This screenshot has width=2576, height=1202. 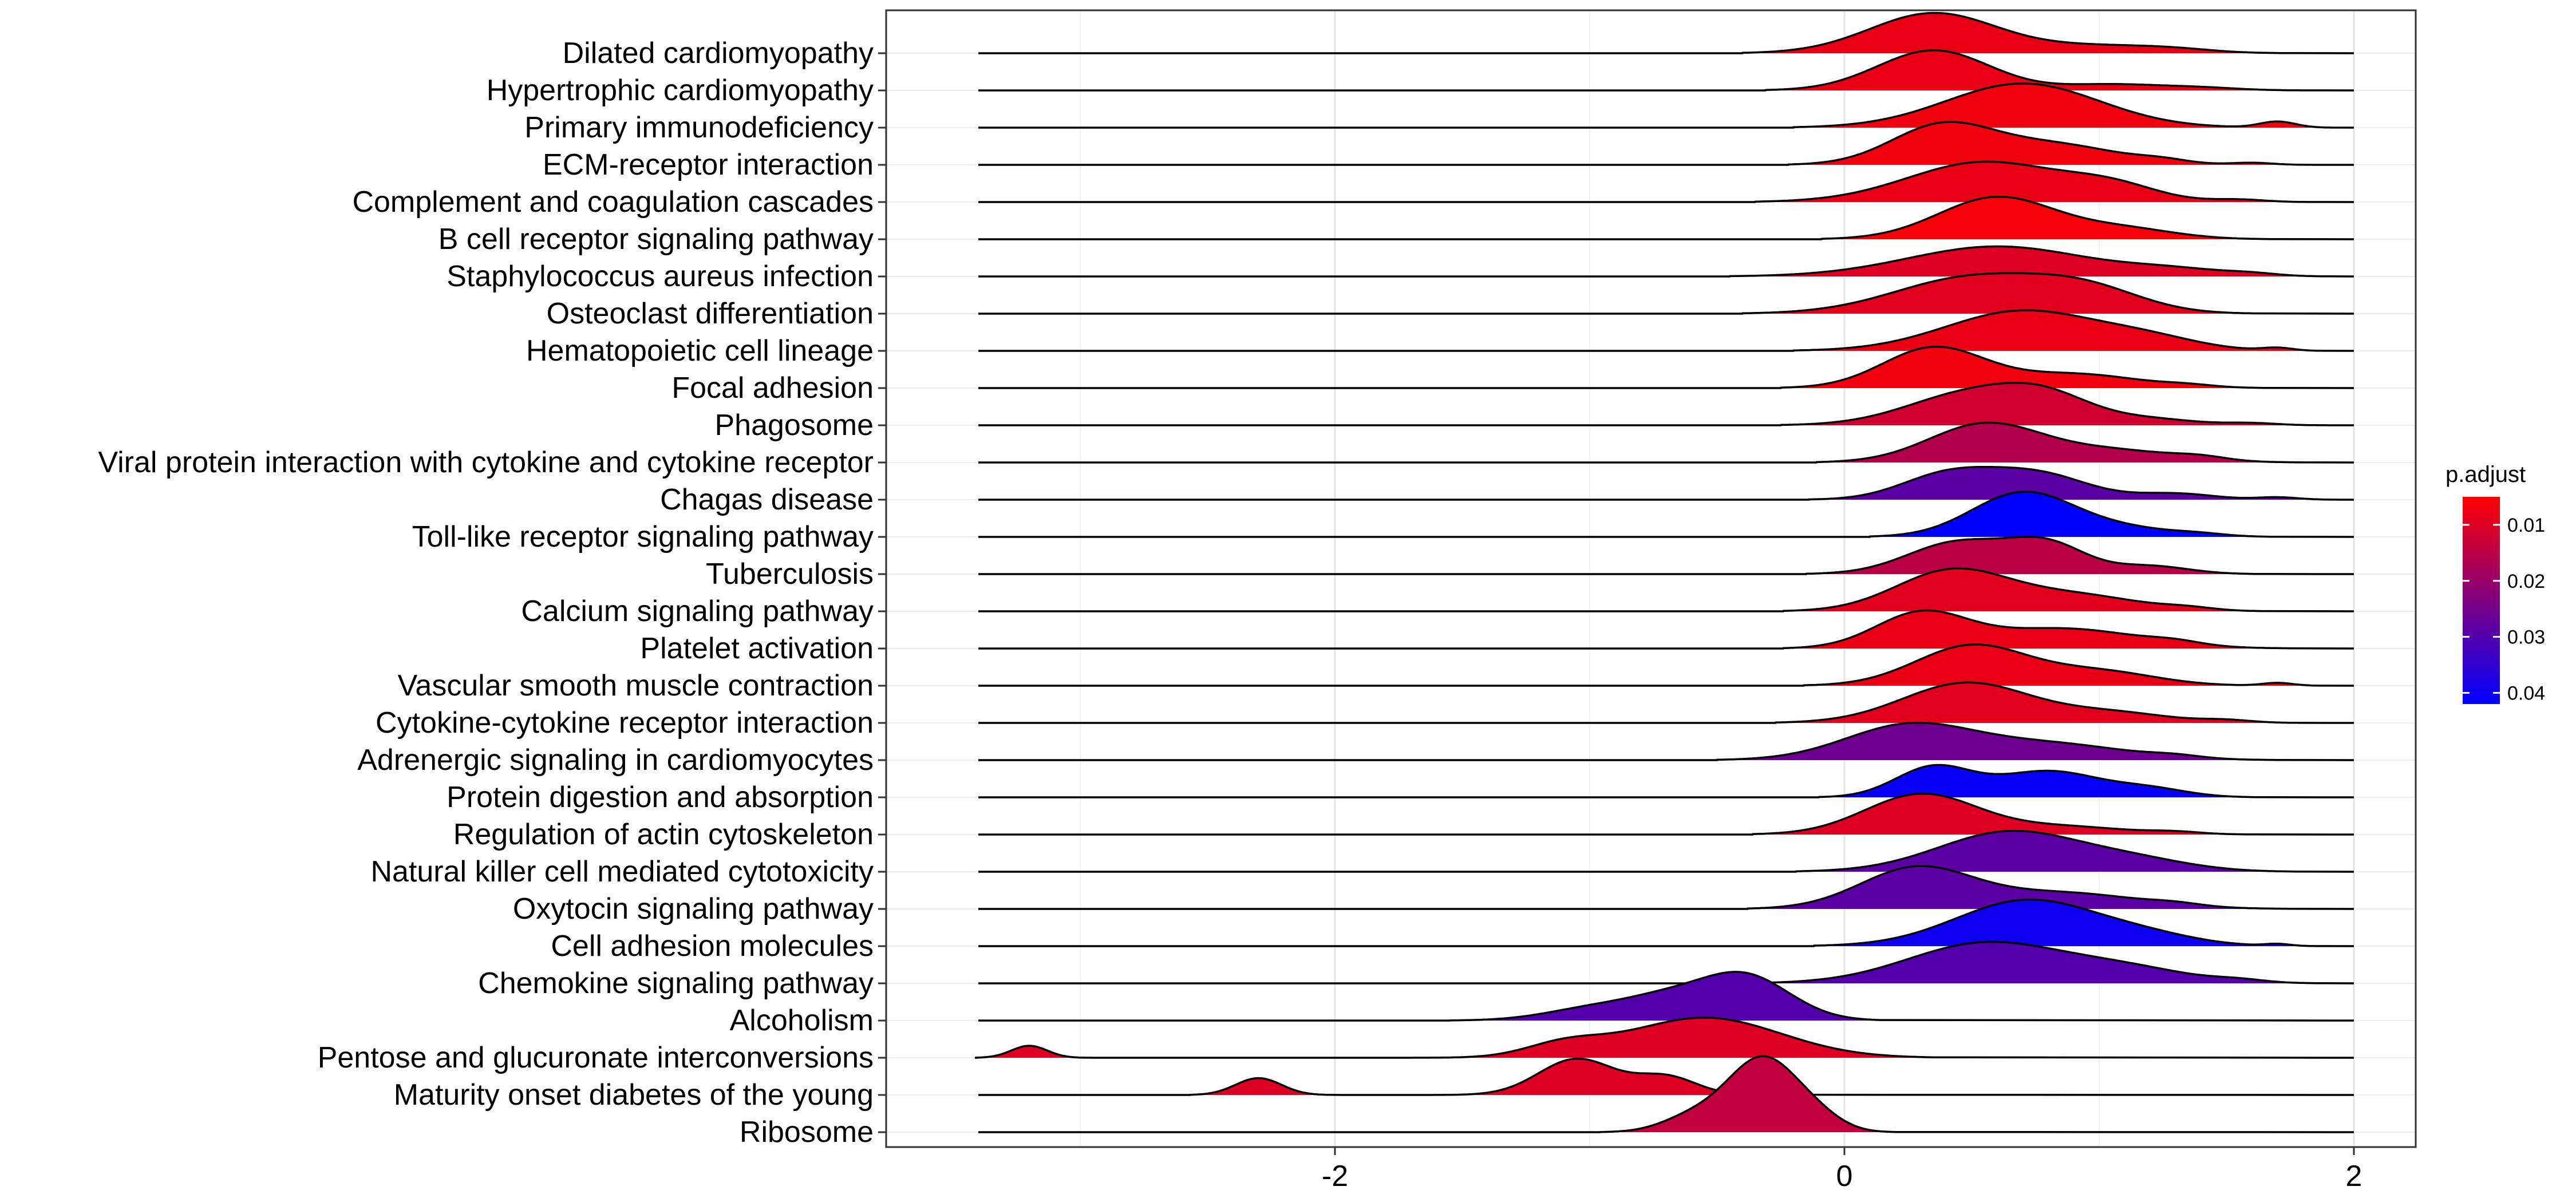 I want to click on category-label: Hypertrophic cardiomyopathy, so click(x=680, y=90).